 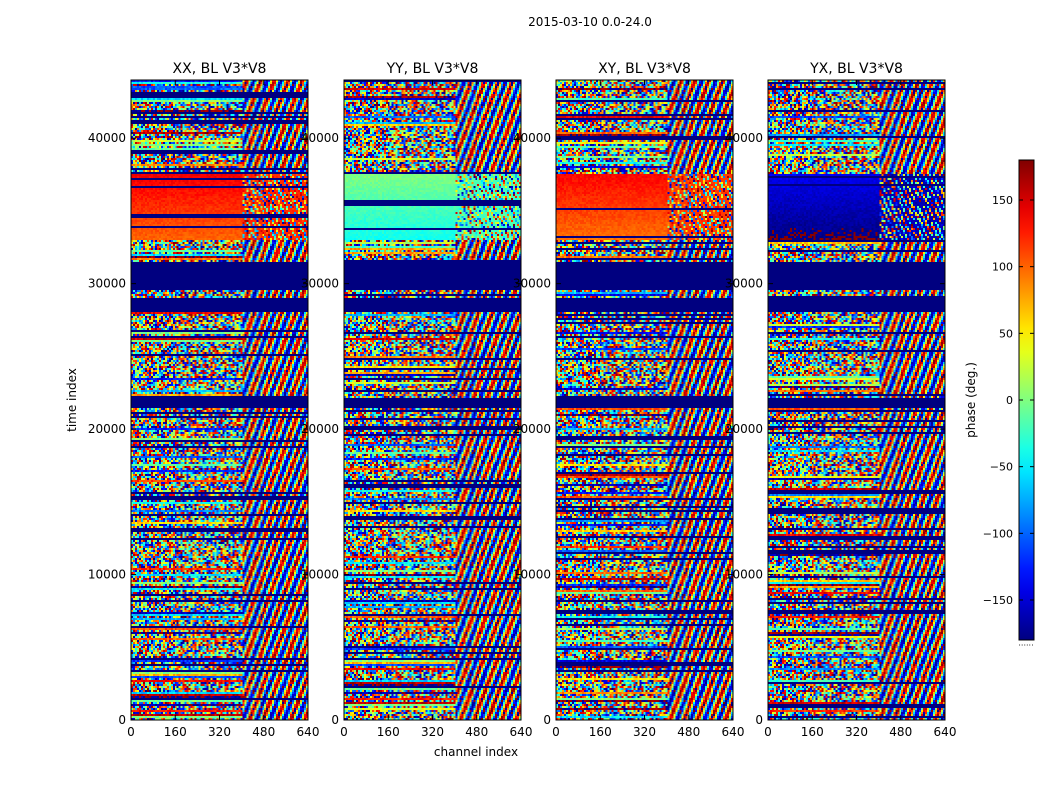 I want to click on colorbar-label: phase (deg.), so click(x=971, y=400).